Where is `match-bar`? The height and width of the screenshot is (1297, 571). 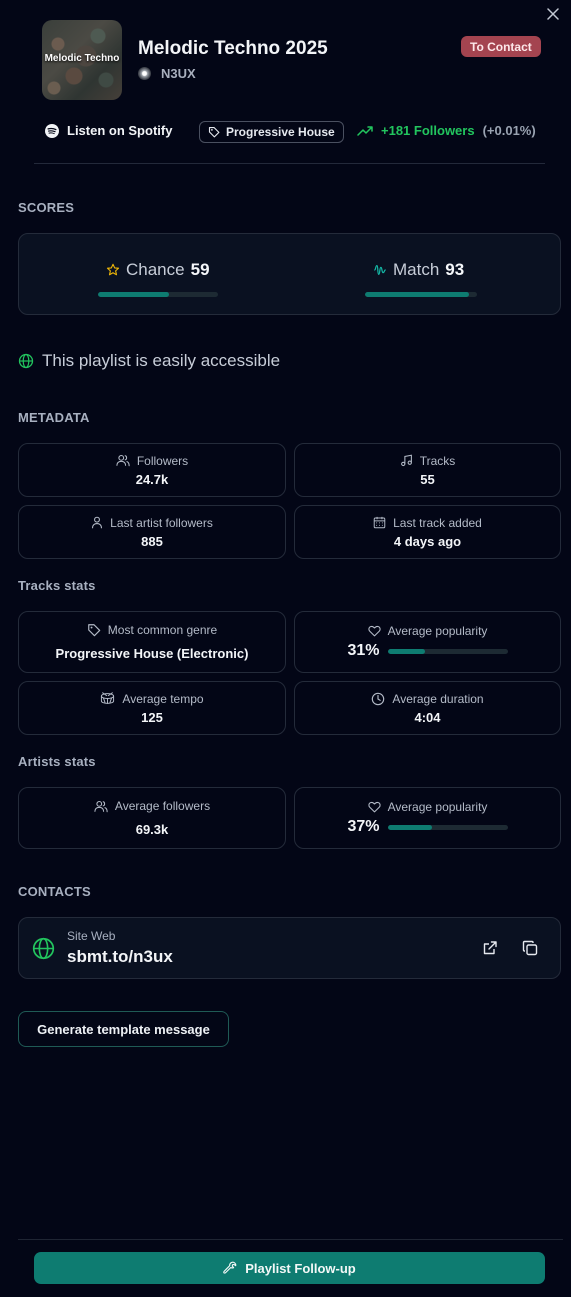
match-bar is located at coordinates (421, 294).